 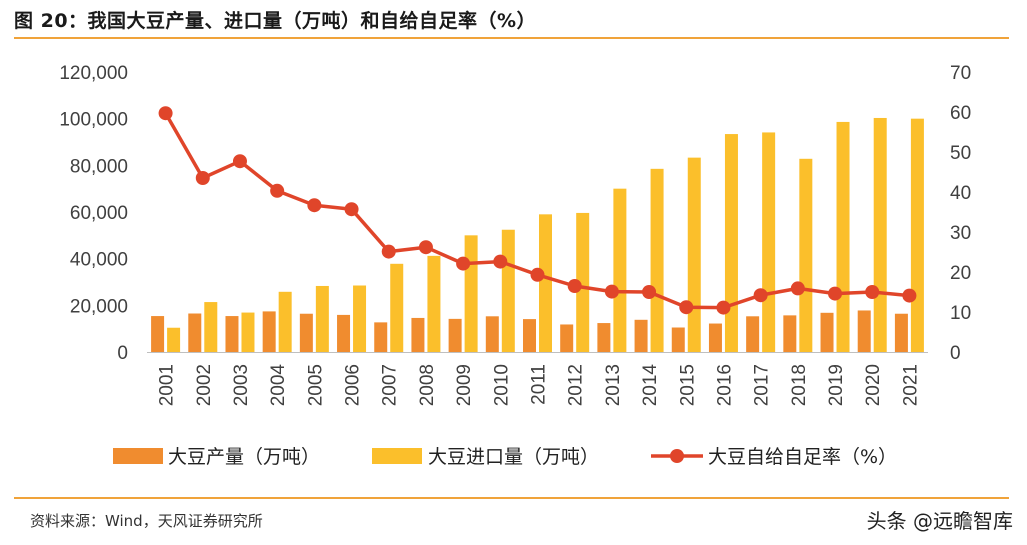 What do you see at coordinates (427, 385) in the screenshot?
I see `x-tick-label: 2008` at bounding box center [427, 385].